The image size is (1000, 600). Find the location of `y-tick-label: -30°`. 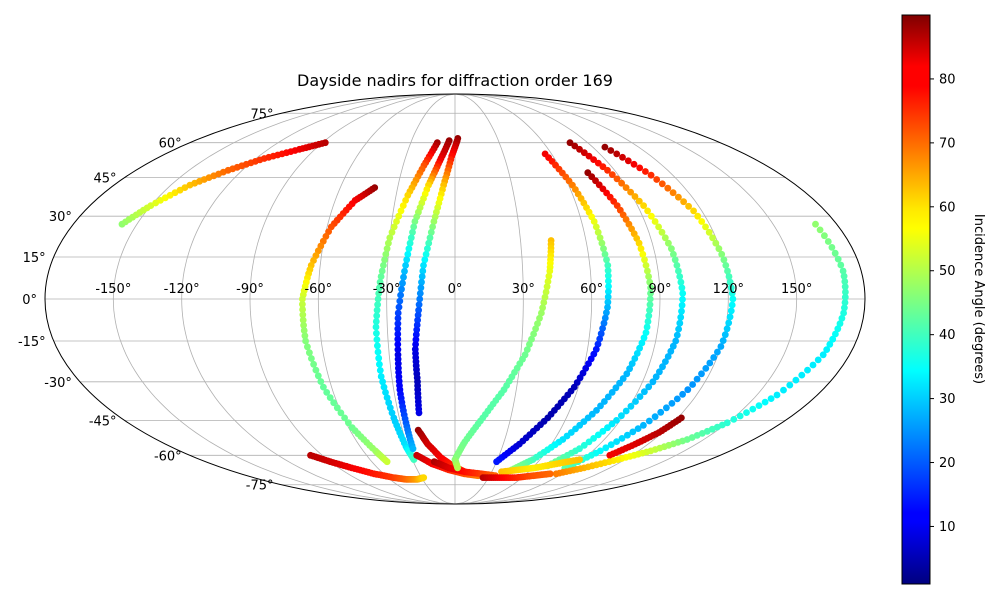

y-tick-label: -30° is located at coordinates (58, 383).